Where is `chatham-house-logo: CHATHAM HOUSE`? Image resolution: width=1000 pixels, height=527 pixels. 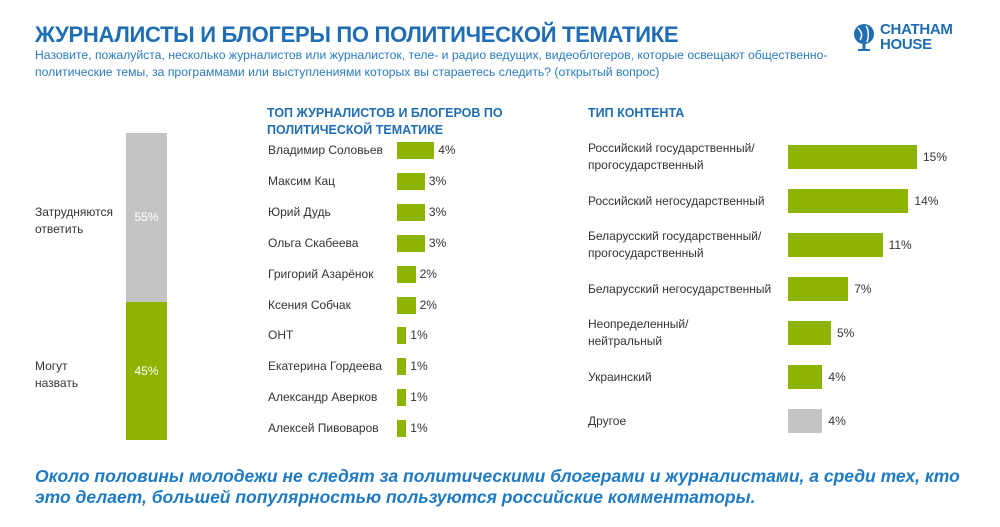 chatham-house-logo: CHATHAM HOUSE is located at coordinates (902, 37).